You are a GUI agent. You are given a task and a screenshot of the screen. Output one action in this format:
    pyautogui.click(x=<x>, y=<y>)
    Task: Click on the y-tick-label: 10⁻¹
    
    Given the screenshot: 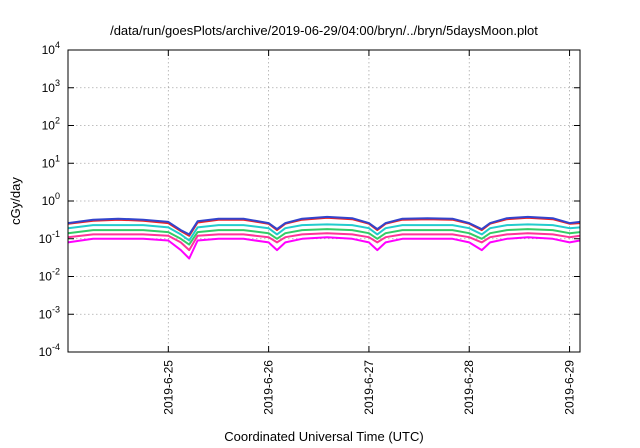 What is the action you would take?
    pyautogui.click(x=49, y=237)
    